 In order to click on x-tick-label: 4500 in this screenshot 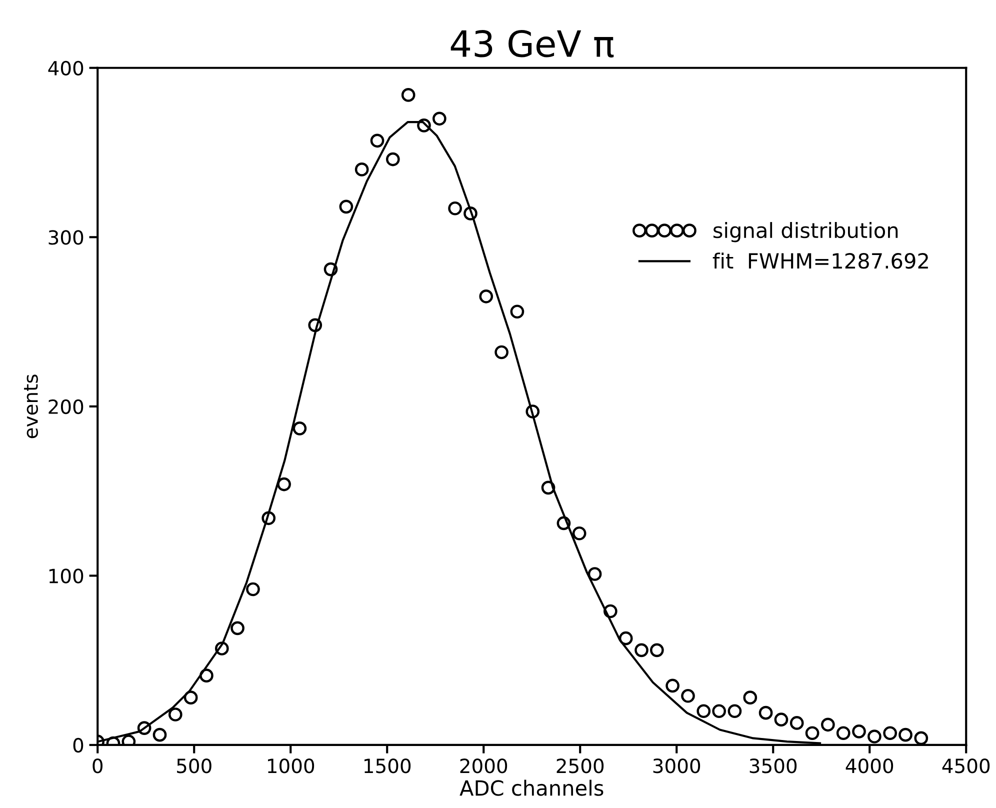, I will do `click(966, 766)`.